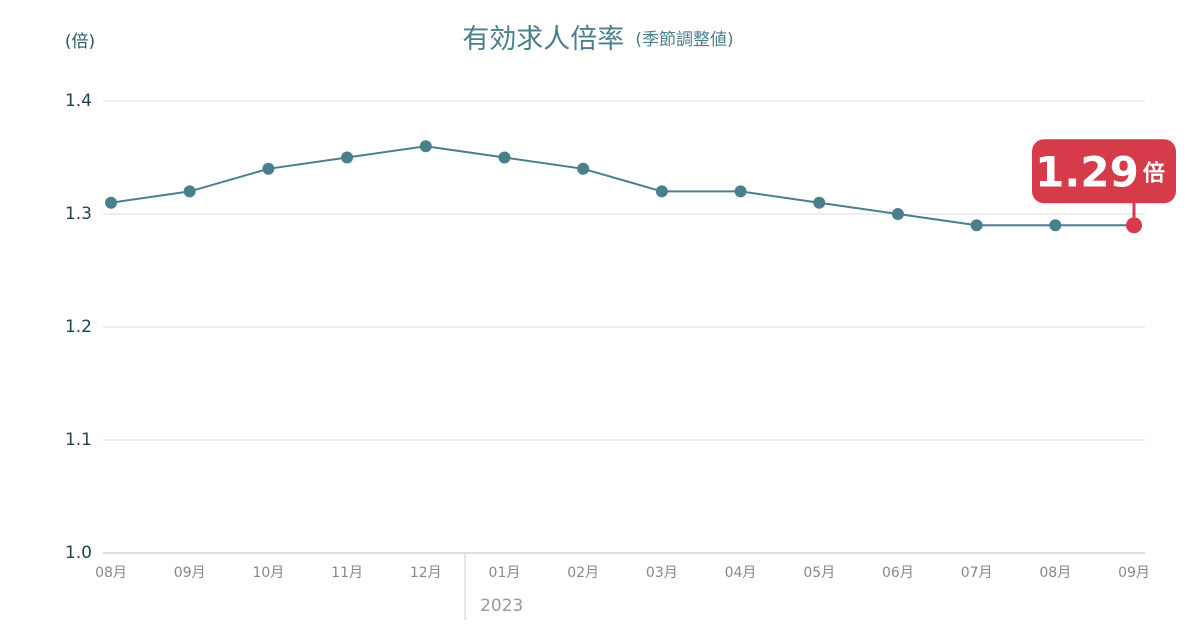  Describe the element at coordinates (543, 39) in the screenshot. I see `chart-title: 有効求人倍率` at that location.